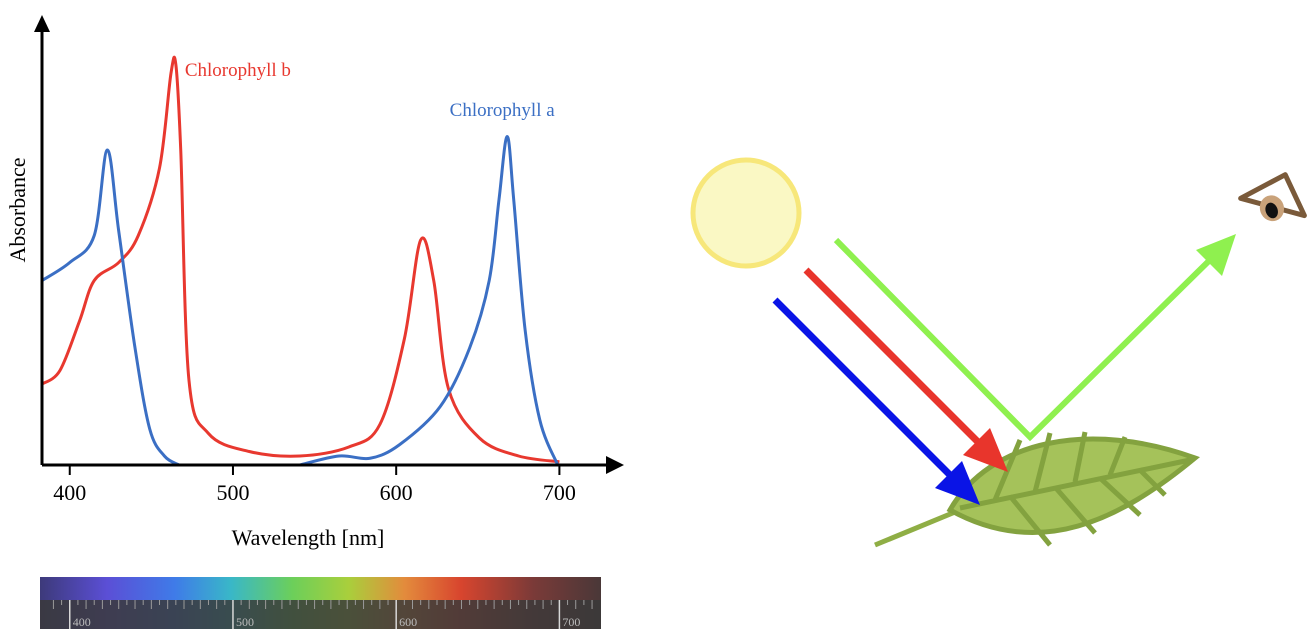  I want to click on spectrum-bar: 400 500 600 700, so click(320, 603).